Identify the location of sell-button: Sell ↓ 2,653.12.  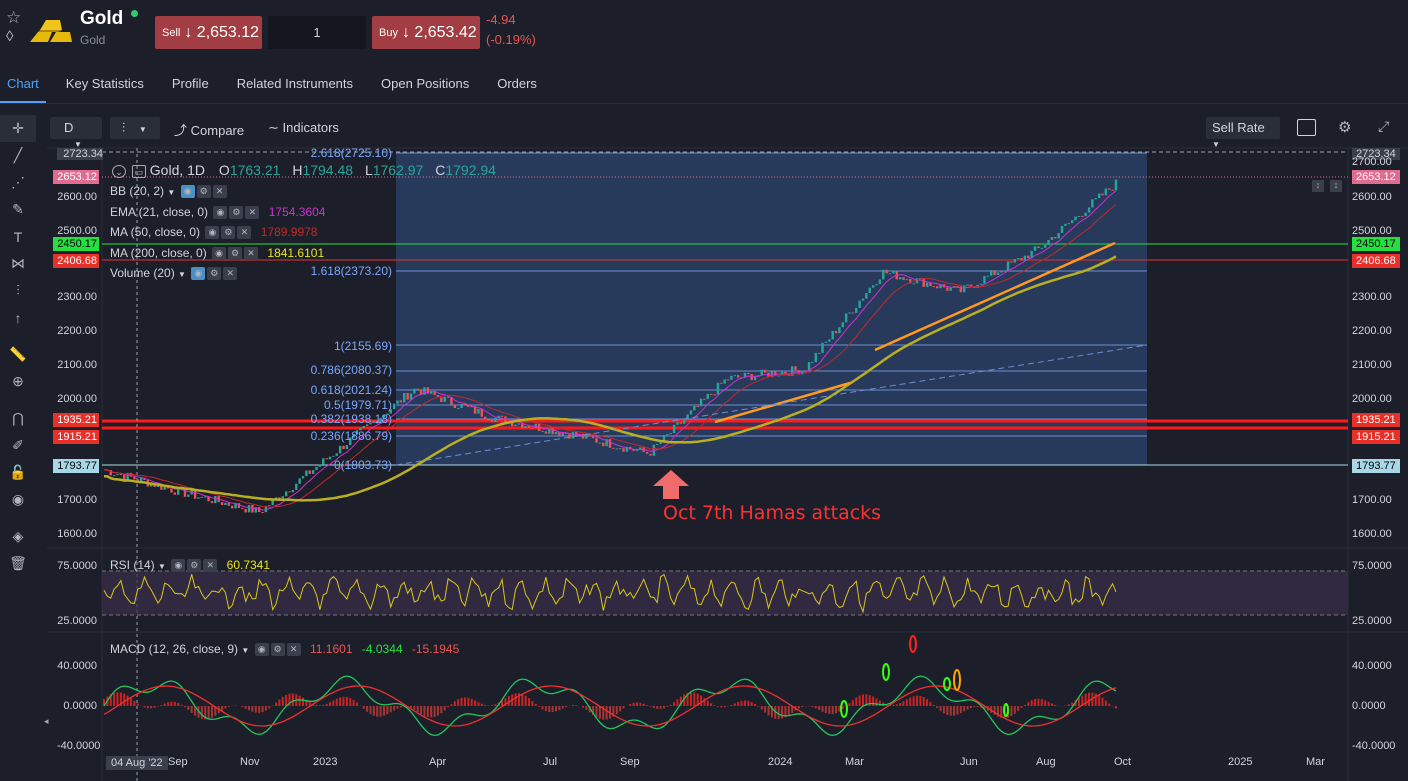
(208, 32).